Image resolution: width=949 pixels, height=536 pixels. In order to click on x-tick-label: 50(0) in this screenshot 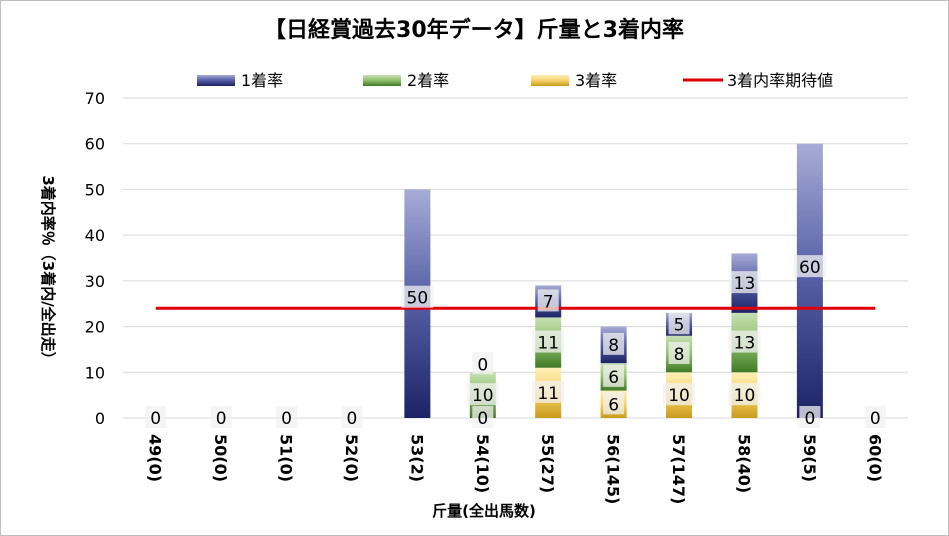, I will do `click(220, 458)`.